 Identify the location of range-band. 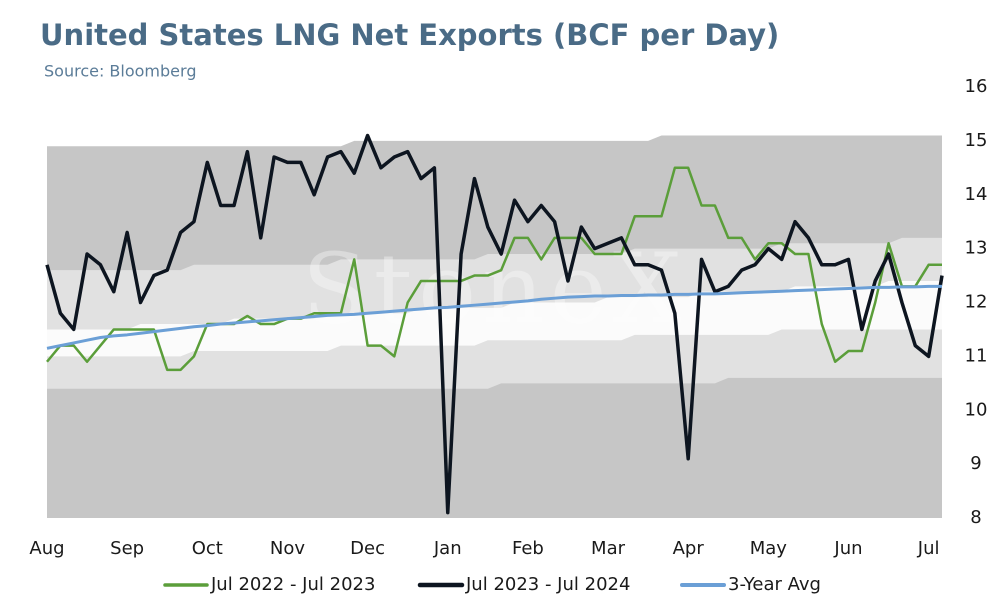
(494, 318).